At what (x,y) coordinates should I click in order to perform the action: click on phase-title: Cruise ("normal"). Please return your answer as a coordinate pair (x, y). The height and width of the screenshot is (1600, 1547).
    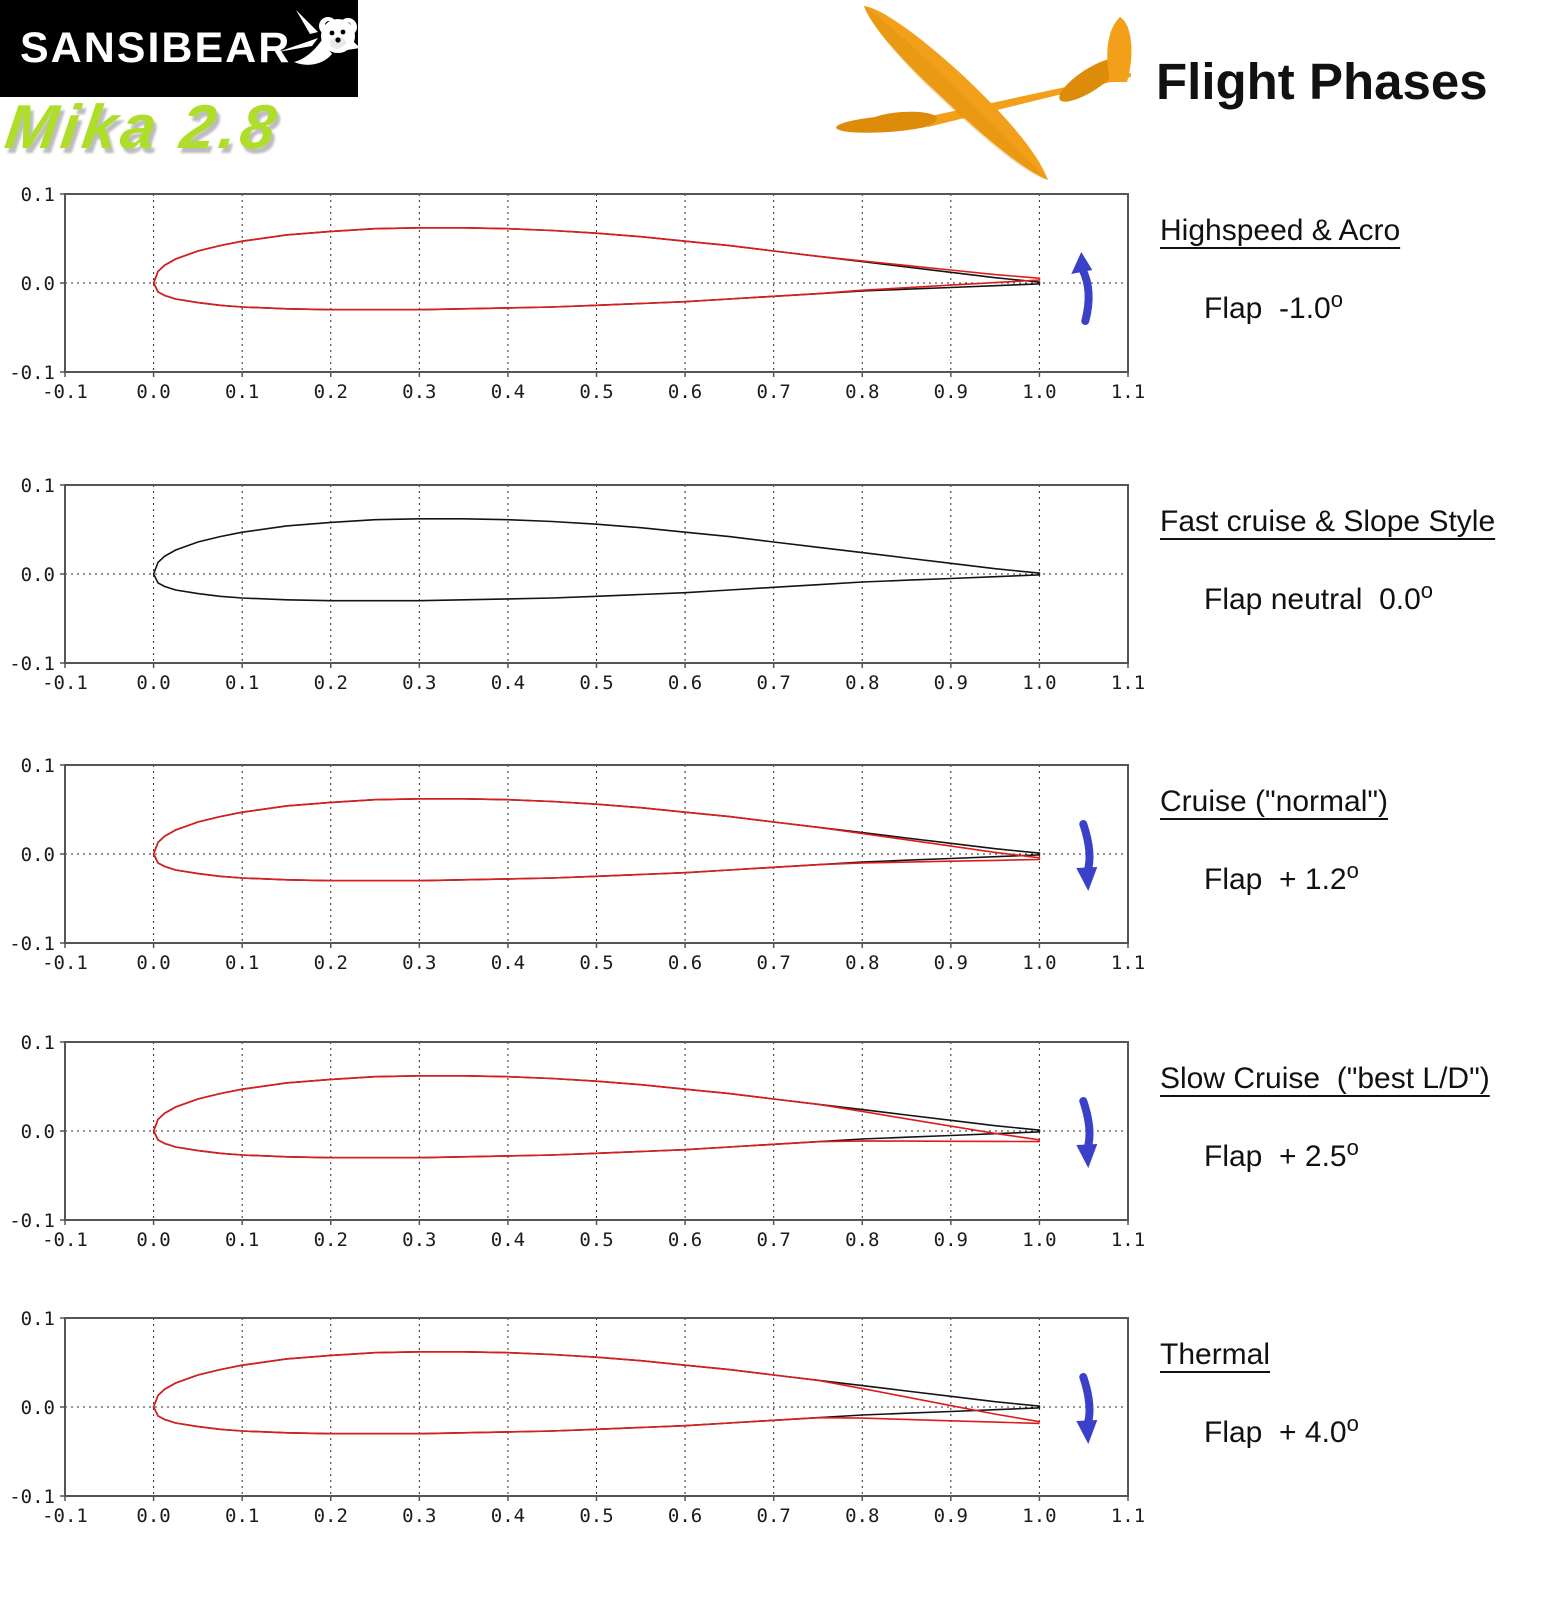
    Looking at the image, I should click on (1274, 801).